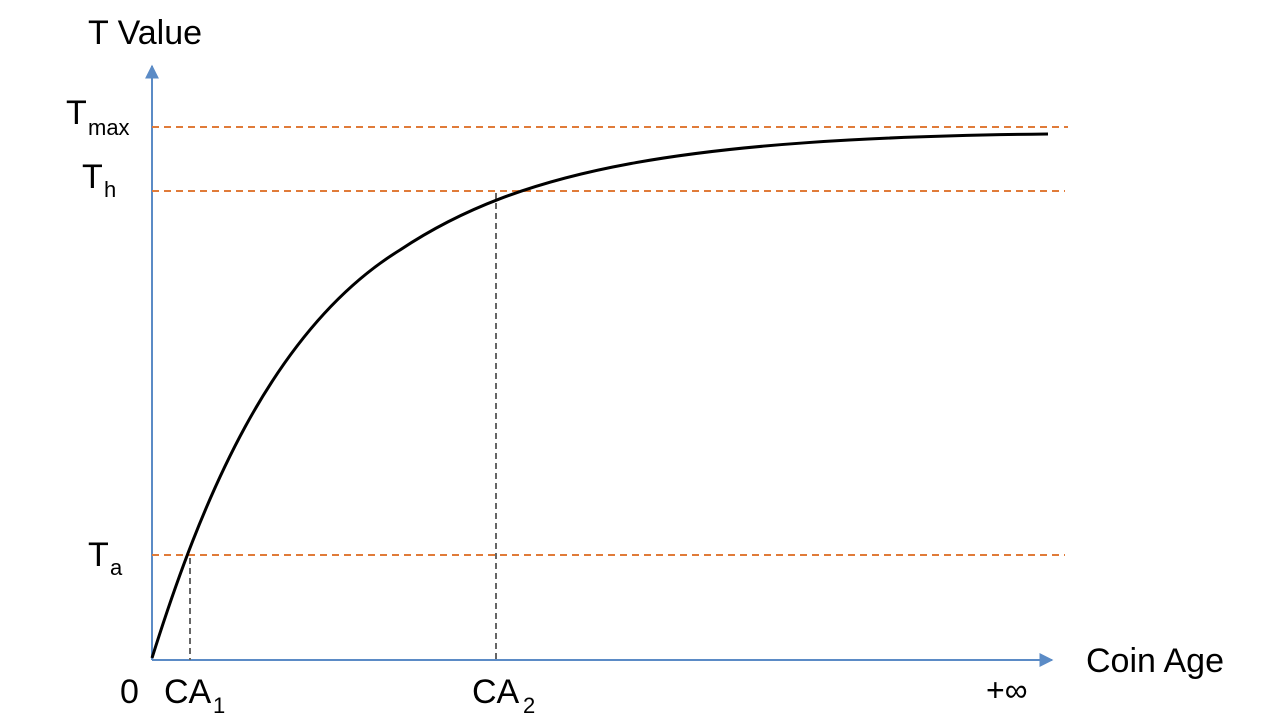 The height and width of the screenshot is (724, 1268). Describe the element at coordinates (110, 189) in the screenshot. I see `th-label-sub: h` at that location.